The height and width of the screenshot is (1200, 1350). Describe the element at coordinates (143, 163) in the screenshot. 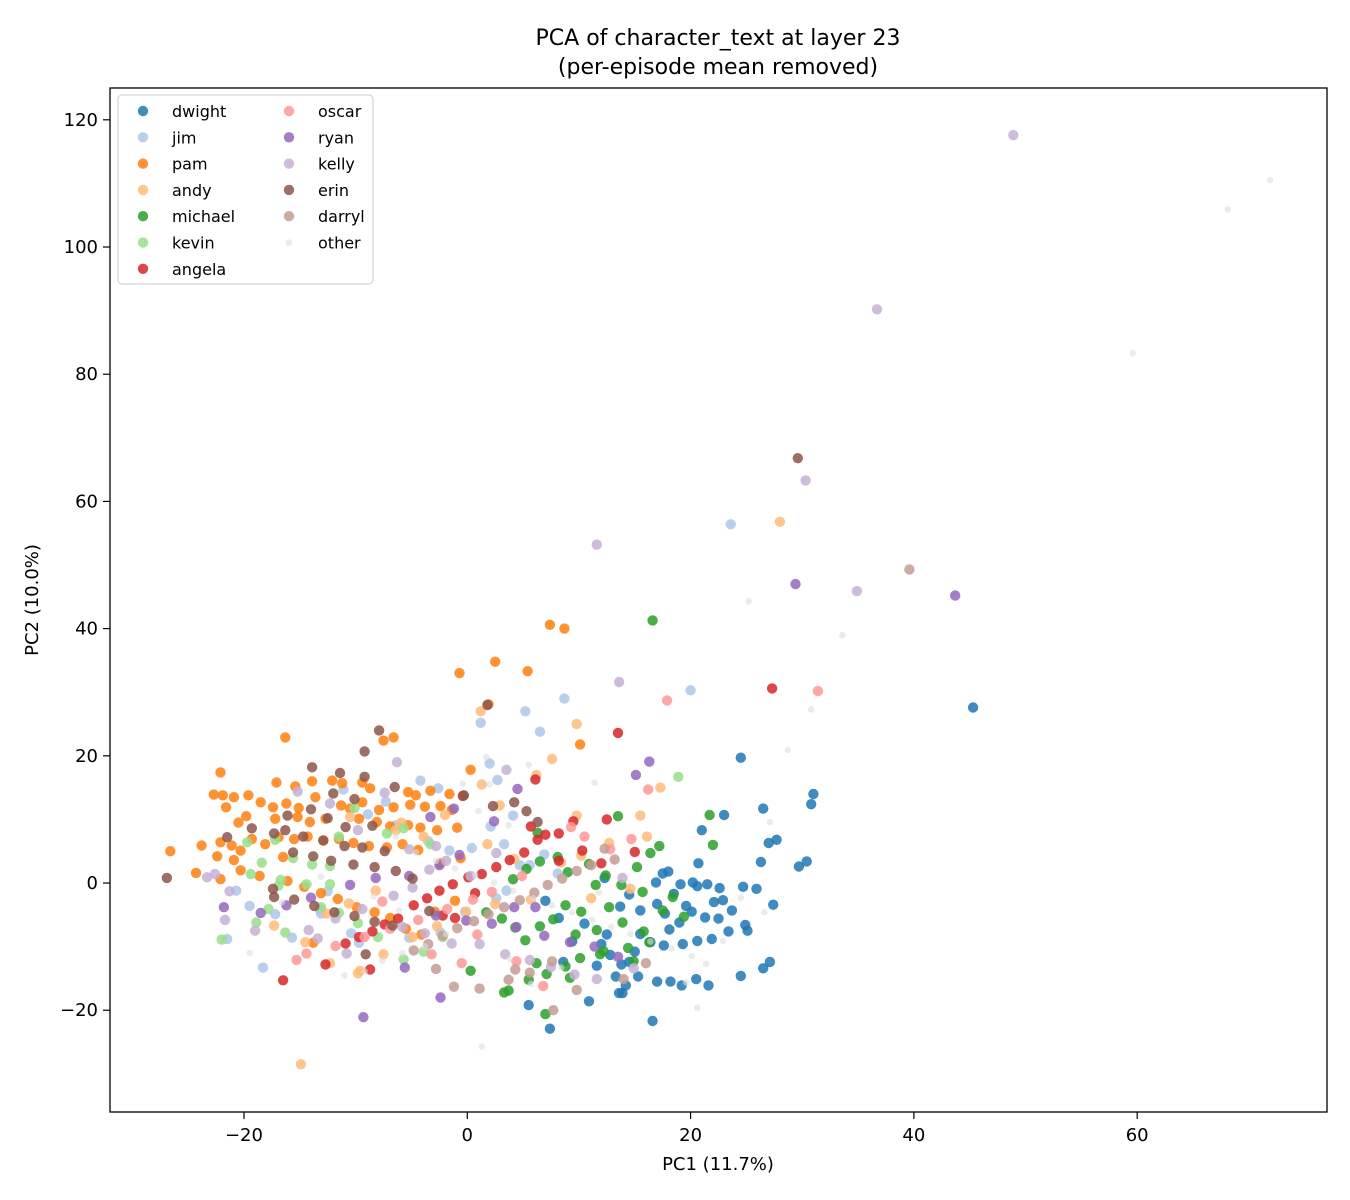

I see `legend-marker-pam` at that location.